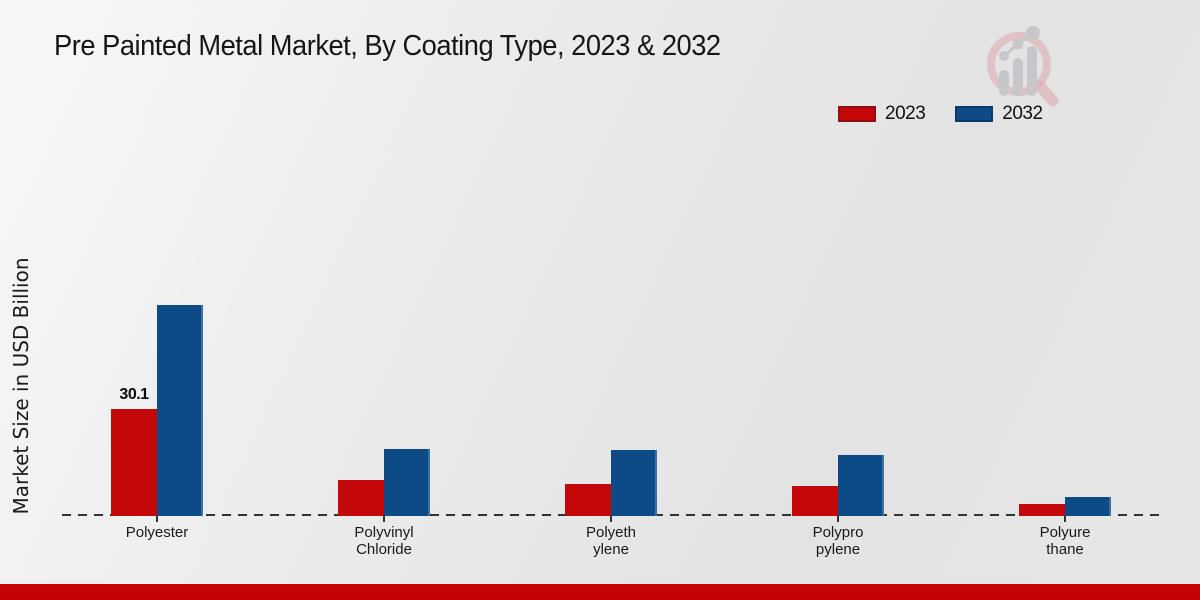 This screenshot has height=600, width=1200. Describe the element at coordinates (384, 541) in the screenshot. I see `category-label-polyvinyl-chloride: Polyvinyl Chloride` at that location.